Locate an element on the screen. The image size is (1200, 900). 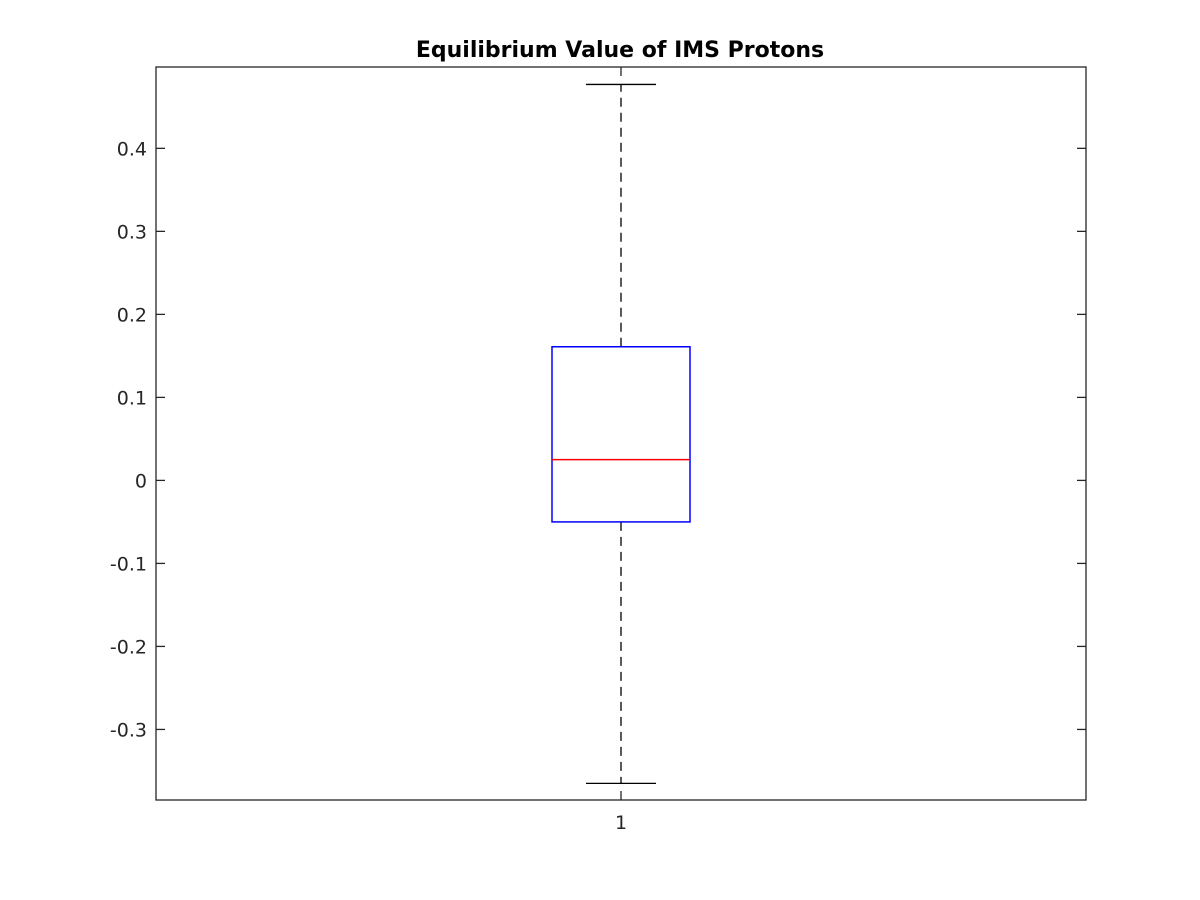
box-plot-series is located at coordinates (621, 434).